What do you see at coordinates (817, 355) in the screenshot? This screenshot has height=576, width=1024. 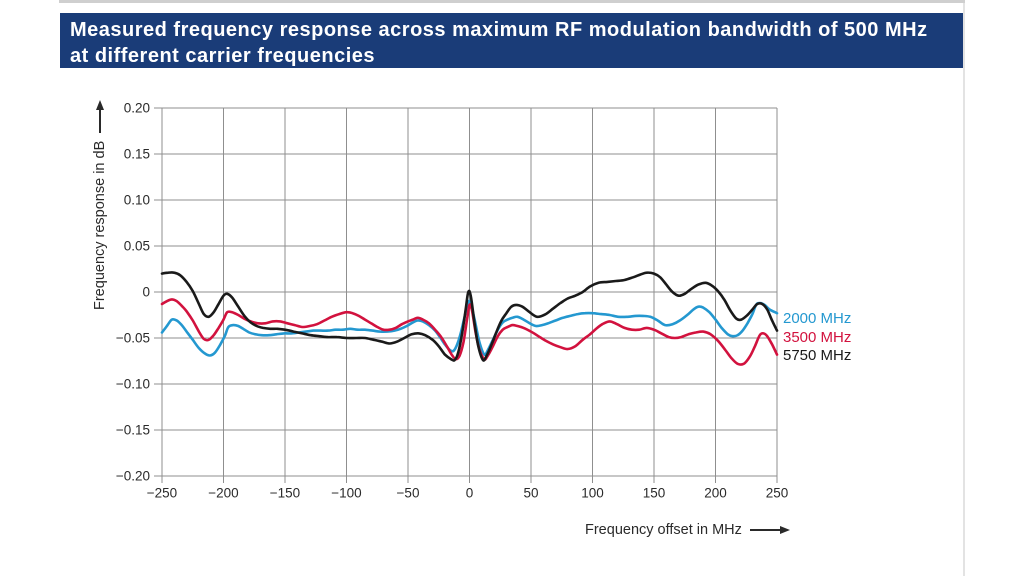 I see `legend-item-5750-mhz: 5750 MHz` at bounding box center [817, 355].